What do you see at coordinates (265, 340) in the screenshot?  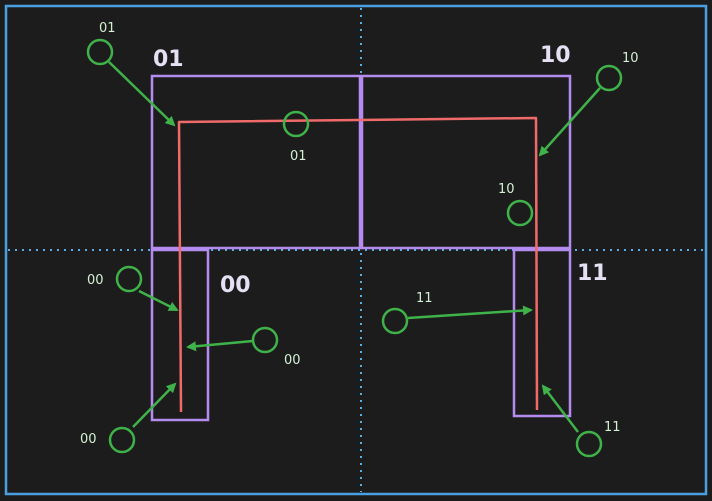 I see `marker-circle-00-right` at bounding box center [265, 340].